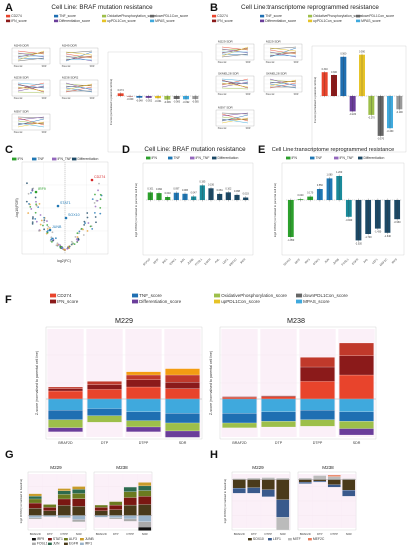 The height and width of the screenshot is (550, 409). What do you see at coordinates (334, 501) in the screenshot?
I see `panel-h-highlight` at bounding box center [334, 501].